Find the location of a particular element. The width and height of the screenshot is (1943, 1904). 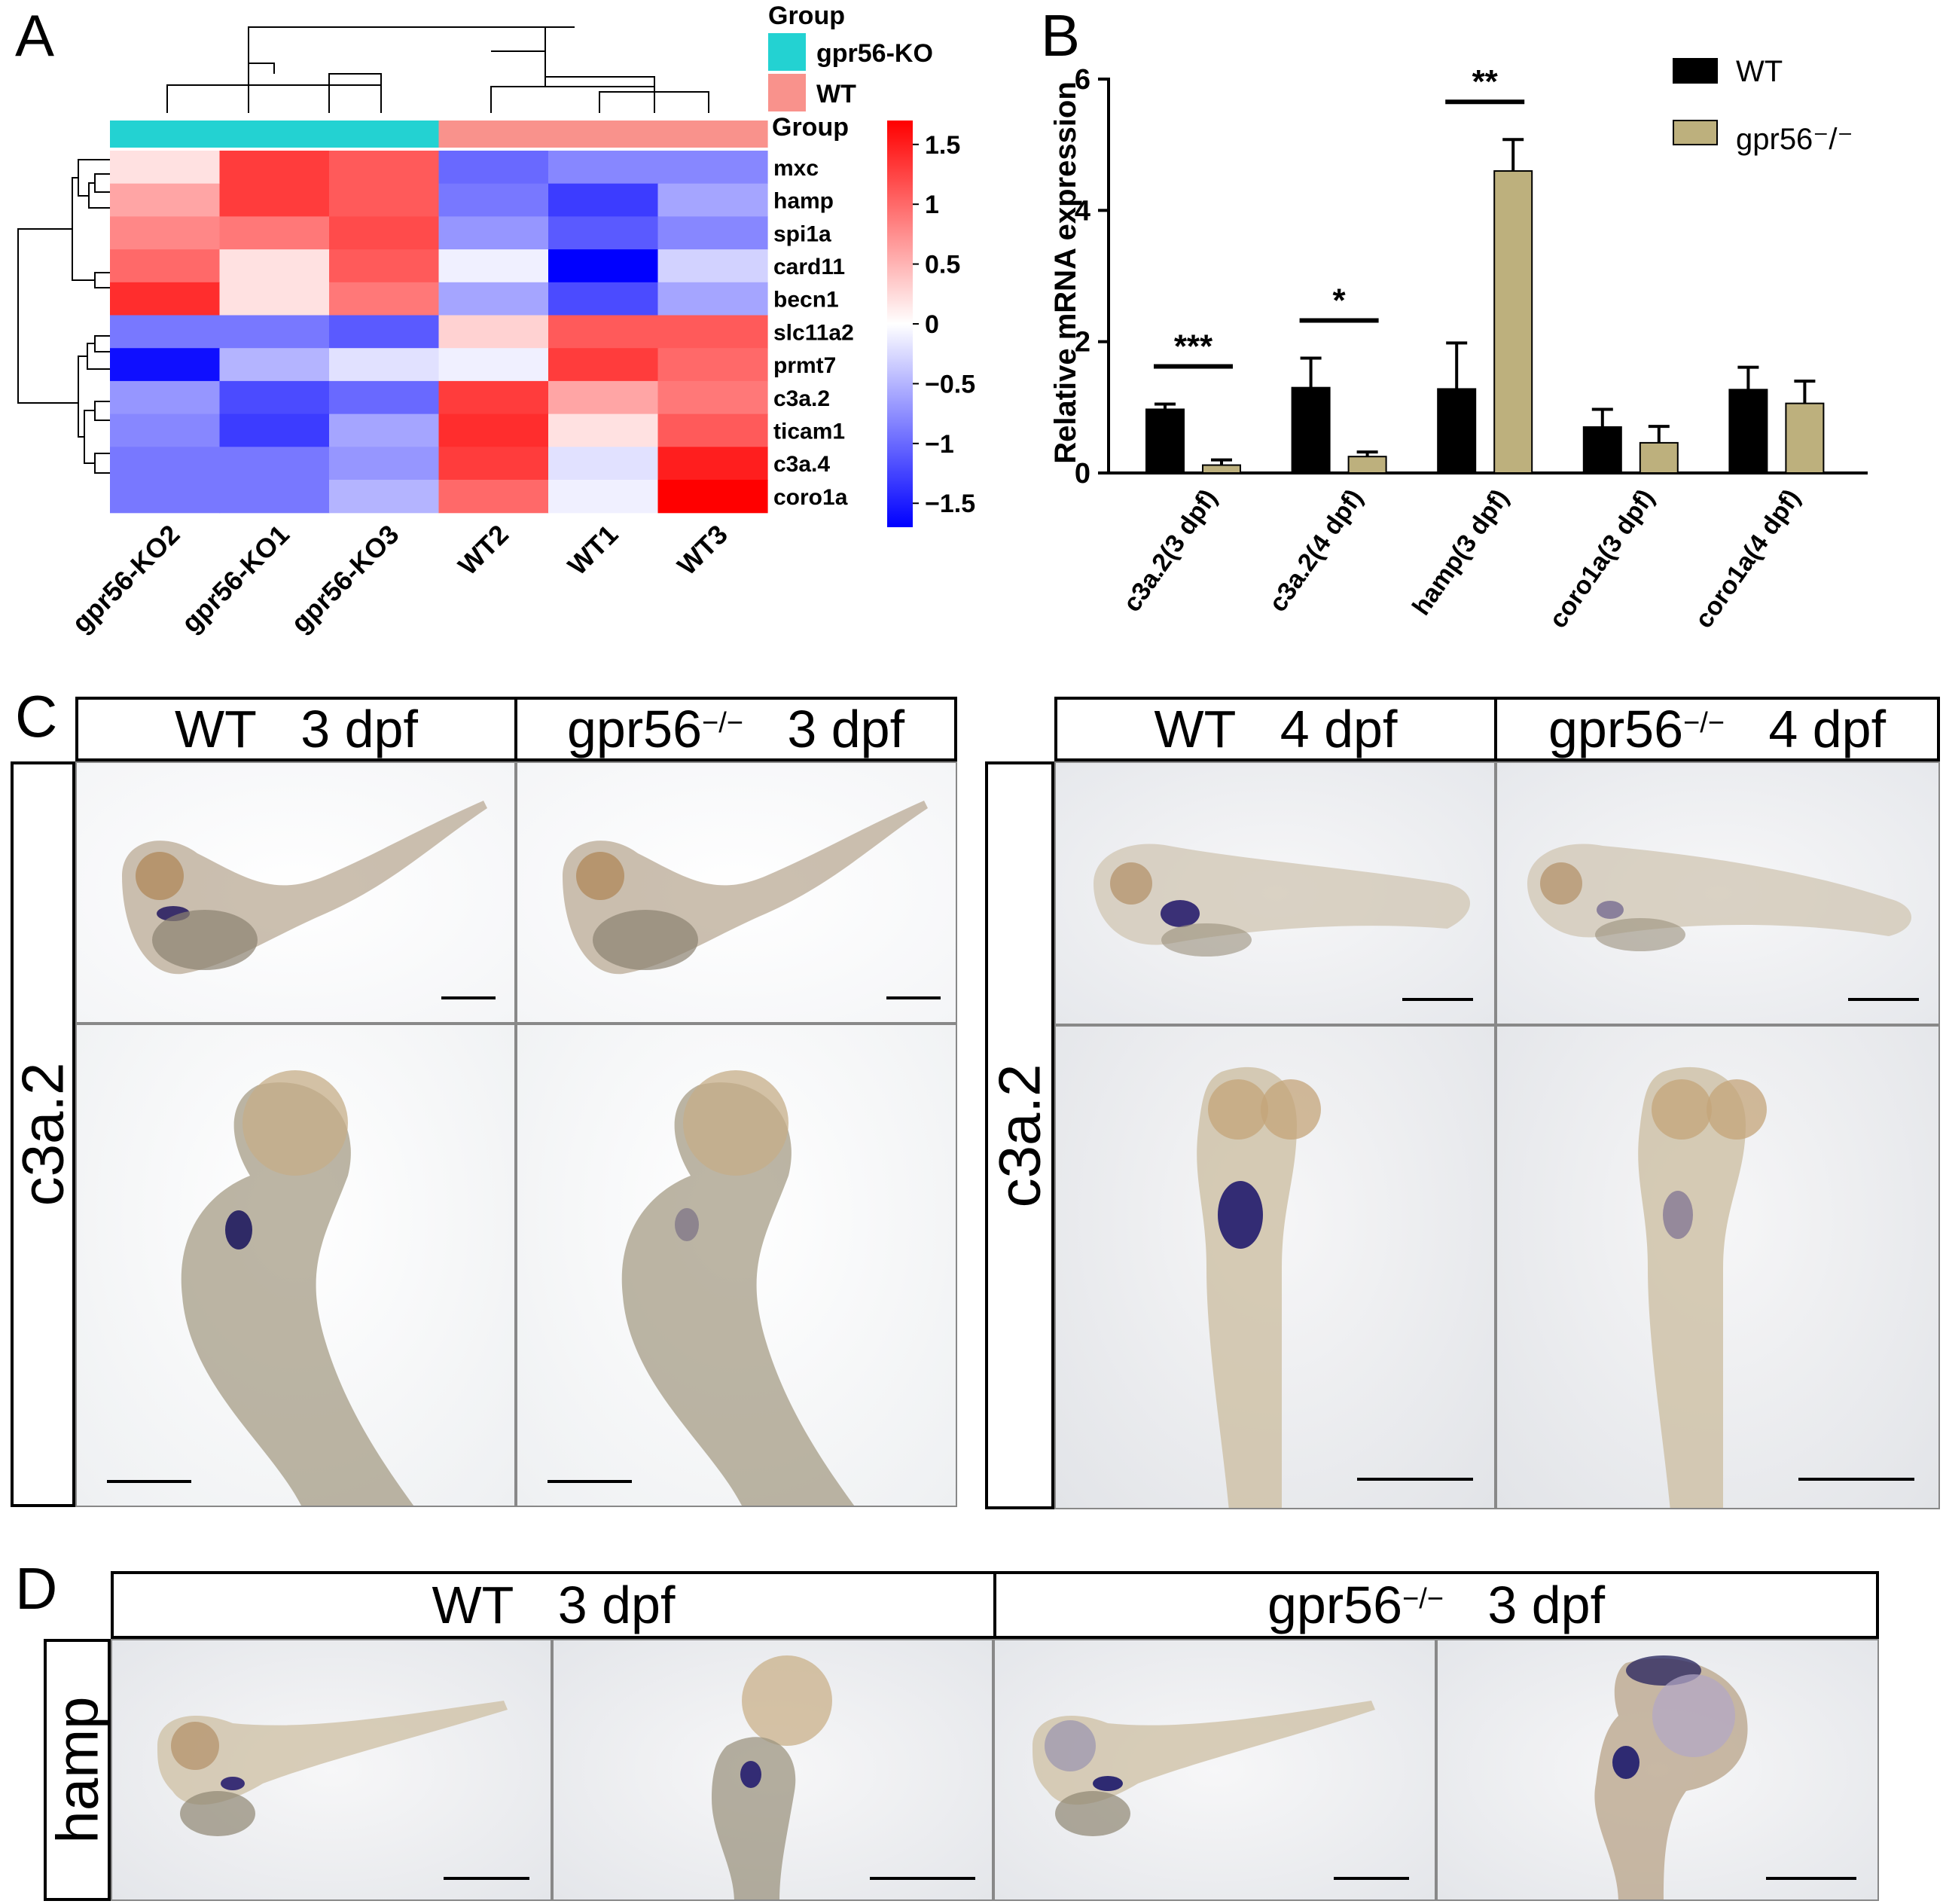

bar-wt is located at coordinates (1165, 441).